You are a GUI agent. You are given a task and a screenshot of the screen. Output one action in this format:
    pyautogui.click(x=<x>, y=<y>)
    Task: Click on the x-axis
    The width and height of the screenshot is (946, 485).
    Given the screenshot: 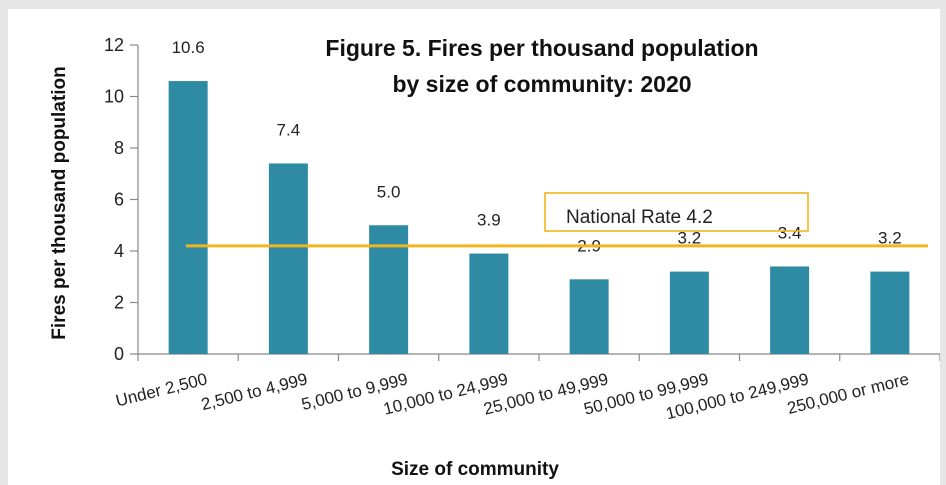 What is the action you would take?
    pyautogui.click(x=538, y=357)
    